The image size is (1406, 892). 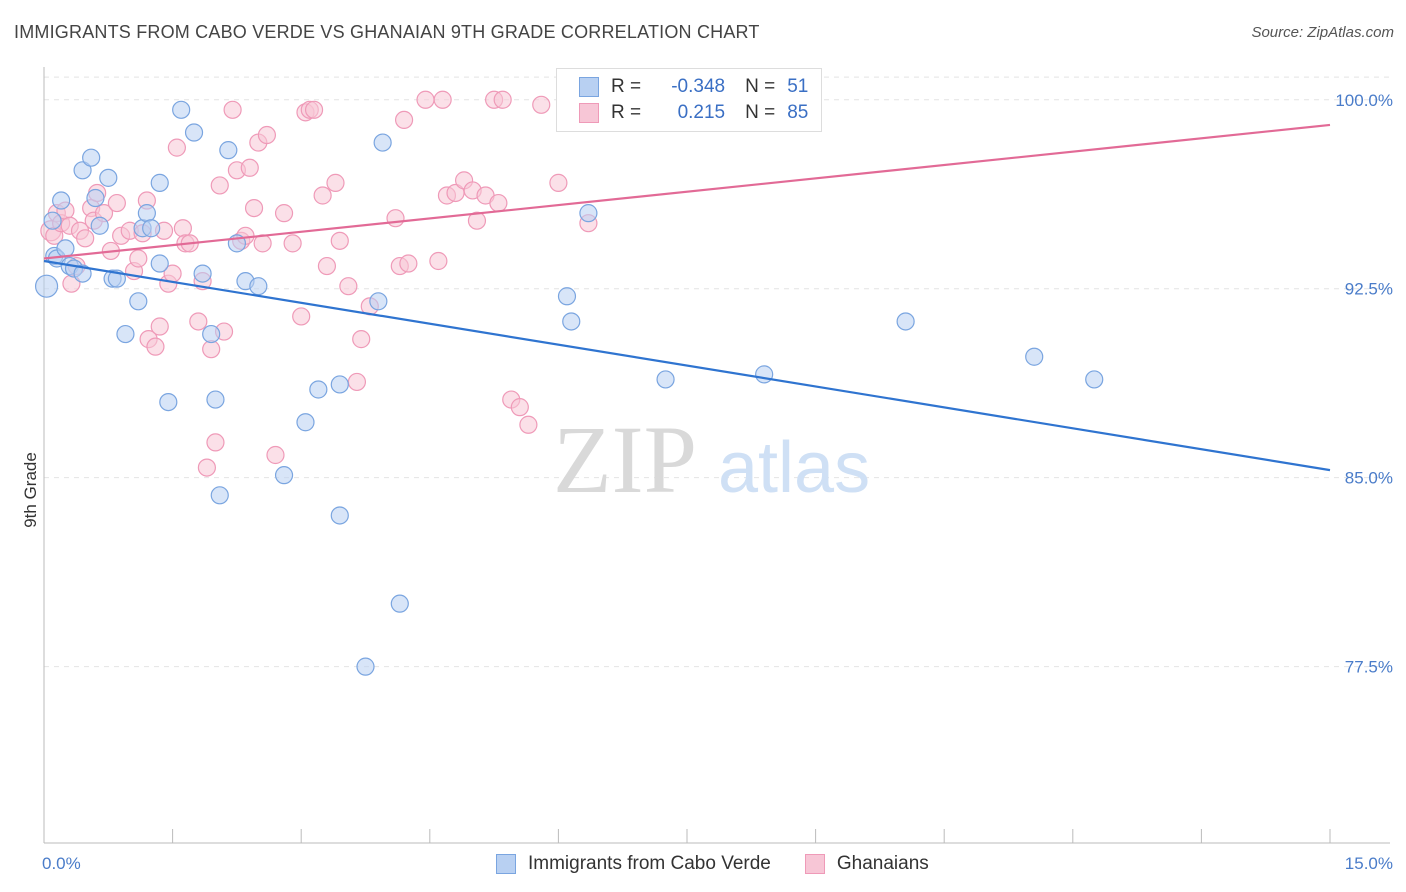 I want to click on legend-row-ghanaians: R = 0.215 N = 85, so click(x=693, y=113).